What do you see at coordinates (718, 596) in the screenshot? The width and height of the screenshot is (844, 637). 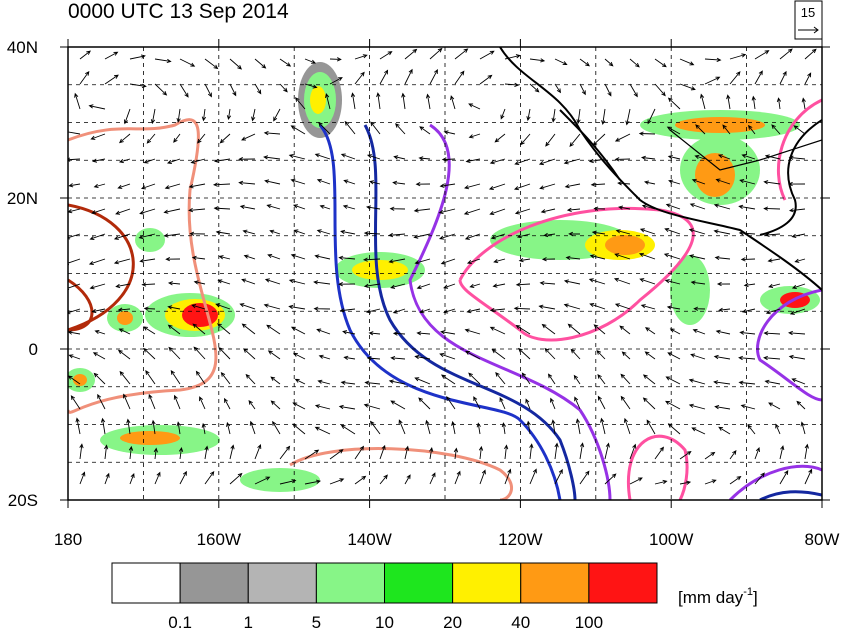 I see `units: [mm day-1]` at bounding box center [718, 596].